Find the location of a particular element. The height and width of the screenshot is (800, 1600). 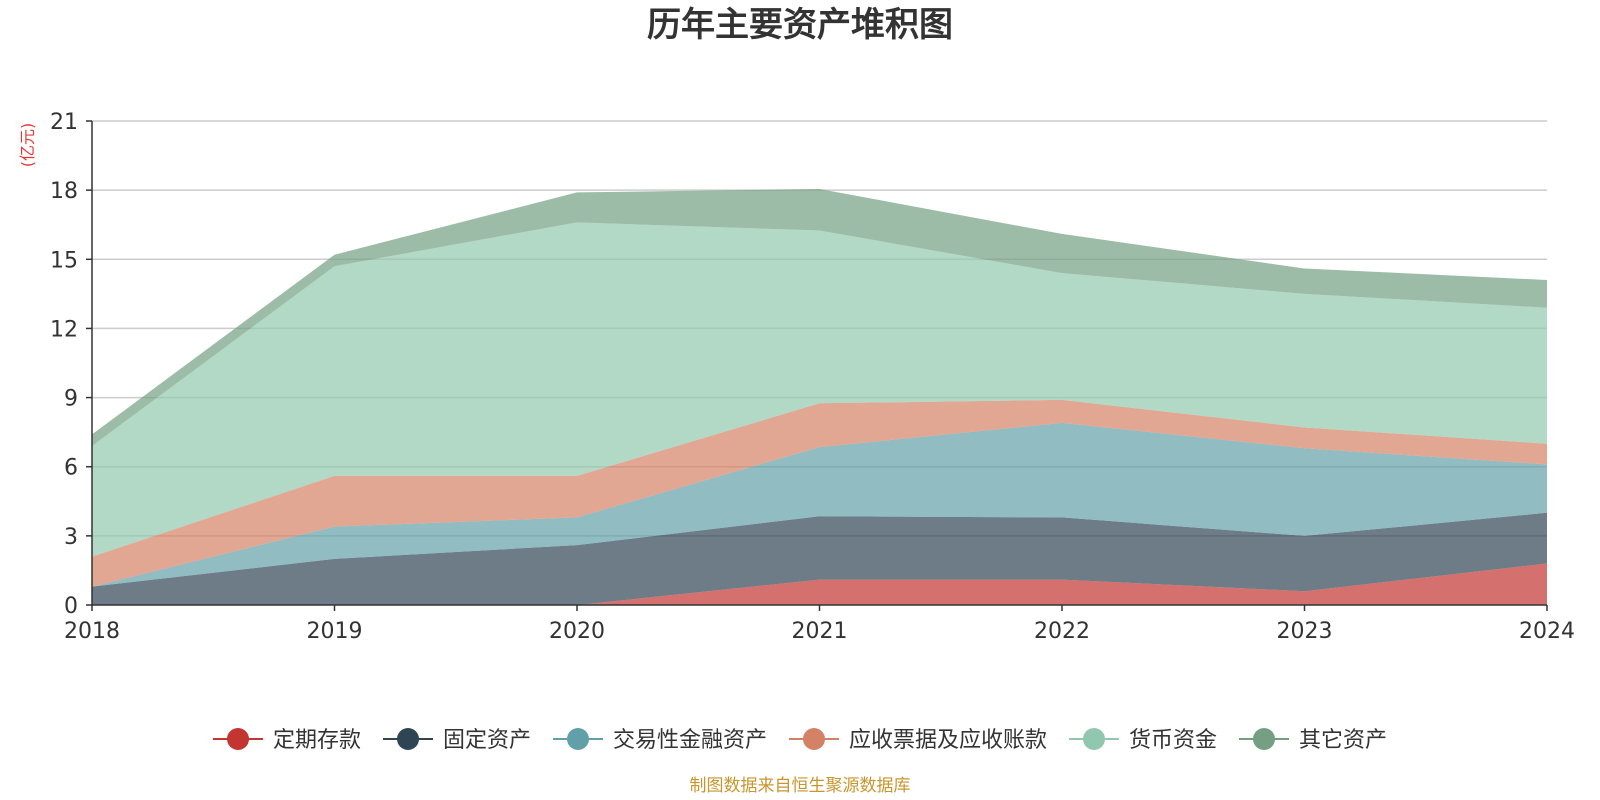

x-tick-label: 2018 is located at coordinates (92, 631).